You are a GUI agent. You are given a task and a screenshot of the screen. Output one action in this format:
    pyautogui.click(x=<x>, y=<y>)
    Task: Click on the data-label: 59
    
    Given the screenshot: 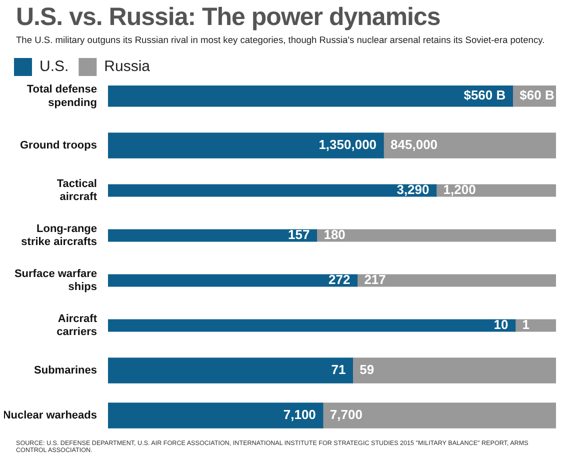 What is the action you would take?
    pyautogui.click(x=367, y=370)
    